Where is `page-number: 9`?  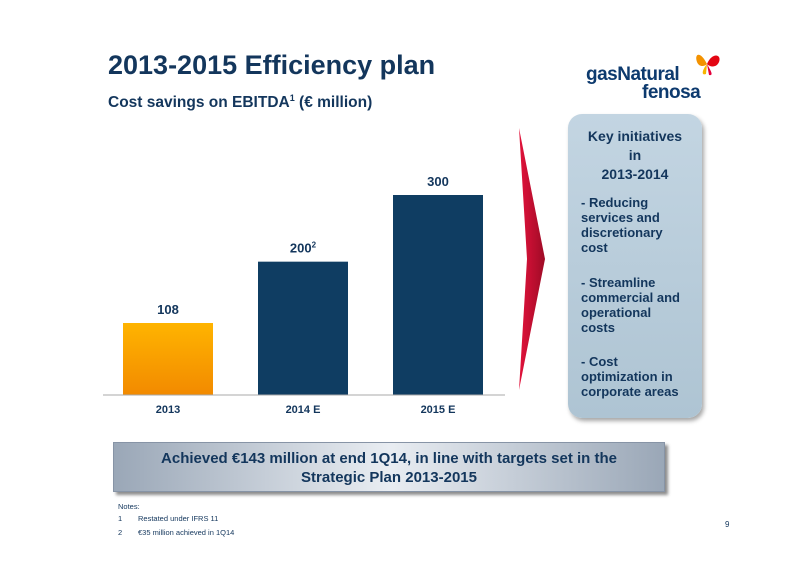 page-number: 9 is located at coordinates (727, 524).